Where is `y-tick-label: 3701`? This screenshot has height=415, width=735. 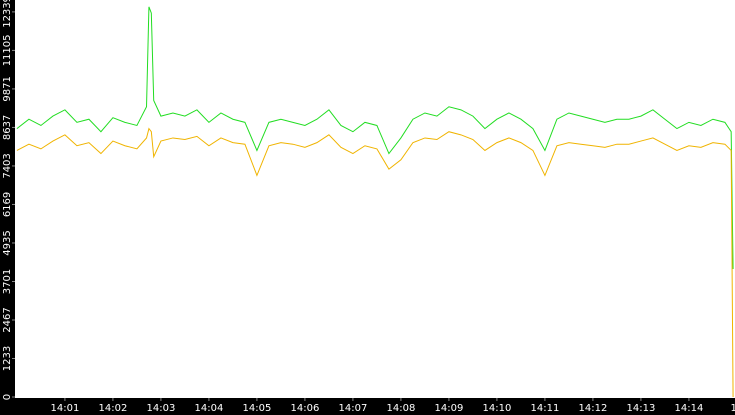 y-tick-label: 3701 is located at coordinates (7, 281).